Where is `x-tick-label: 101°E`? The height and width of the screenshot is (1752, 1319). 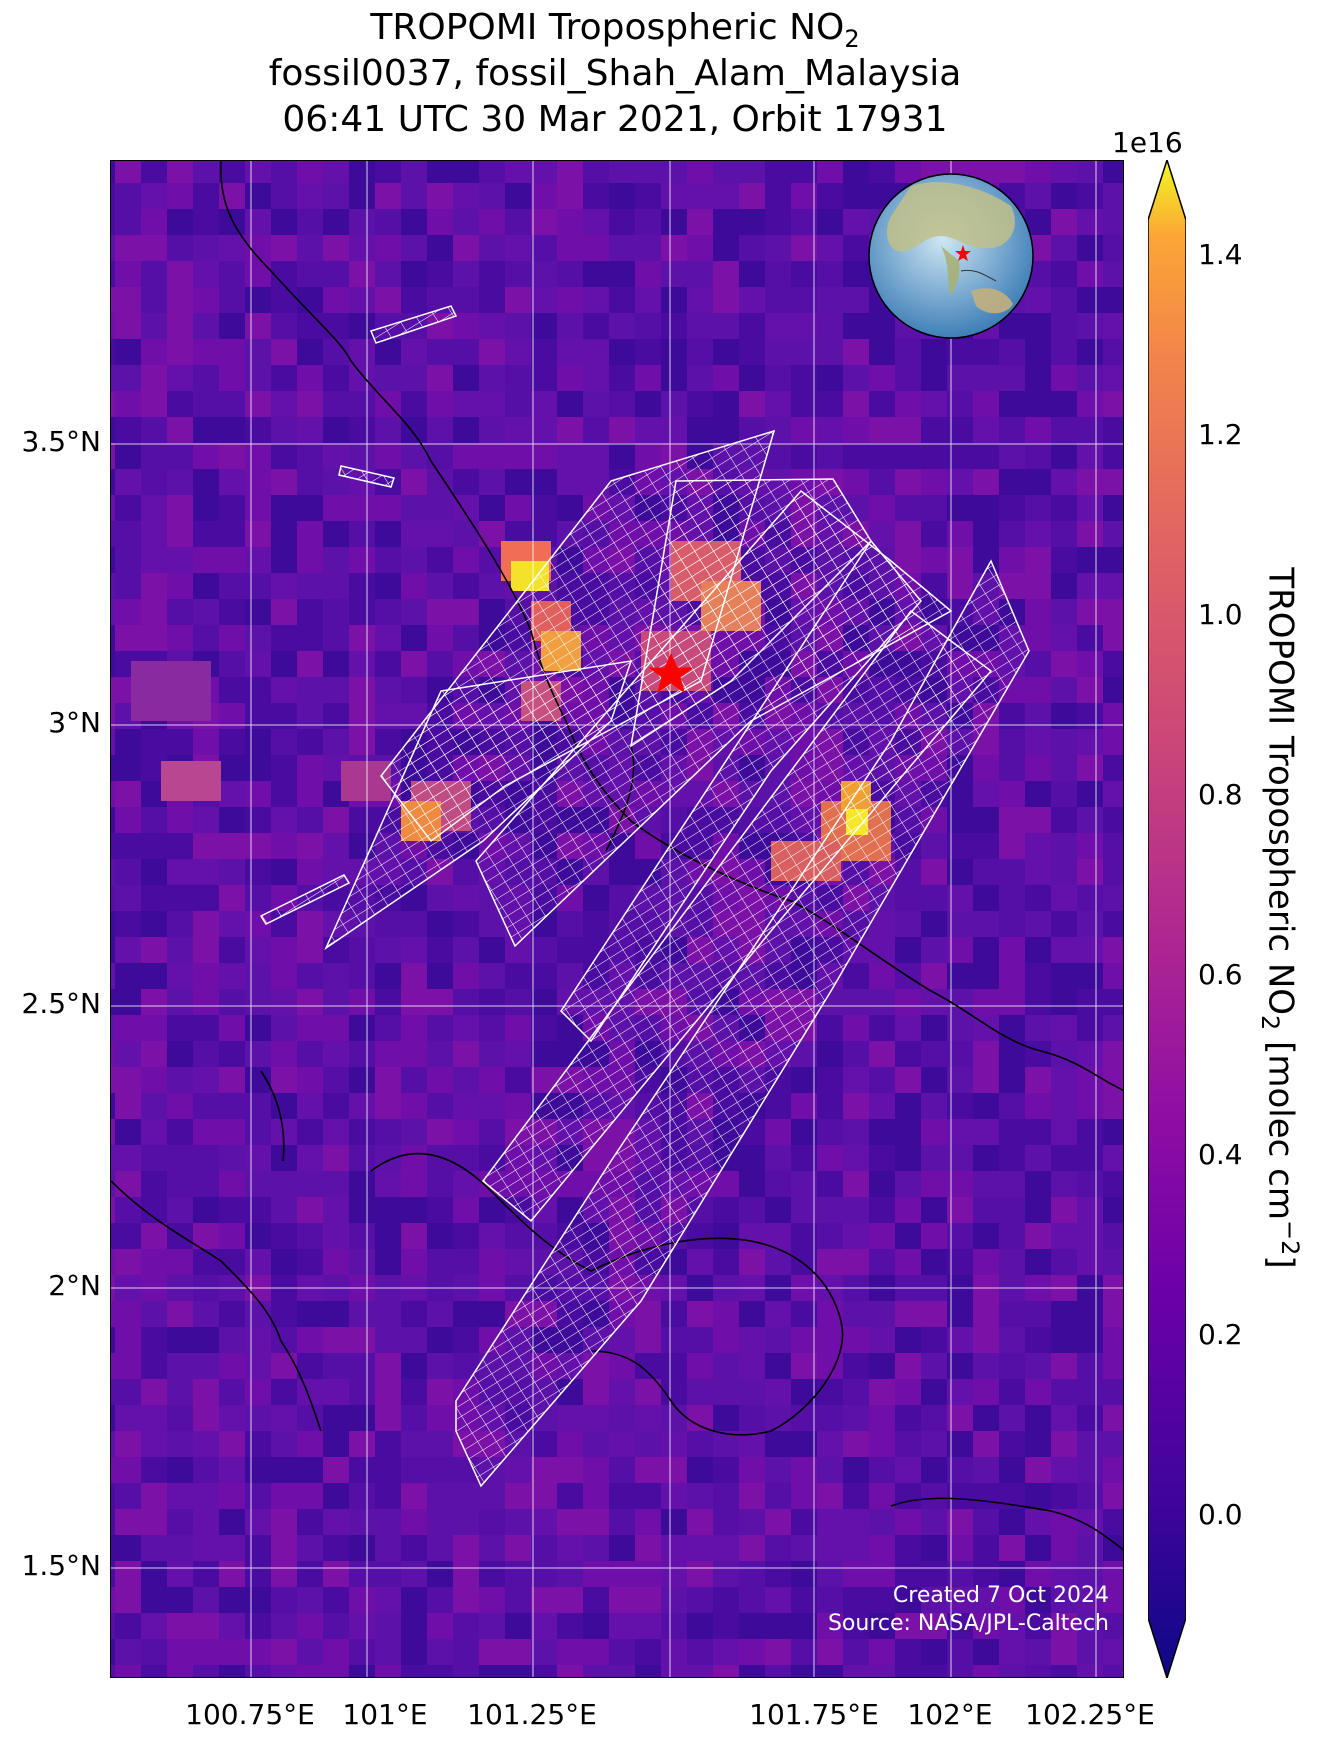
x-tick-label: 101°E is located at coordinates (385, 1714).